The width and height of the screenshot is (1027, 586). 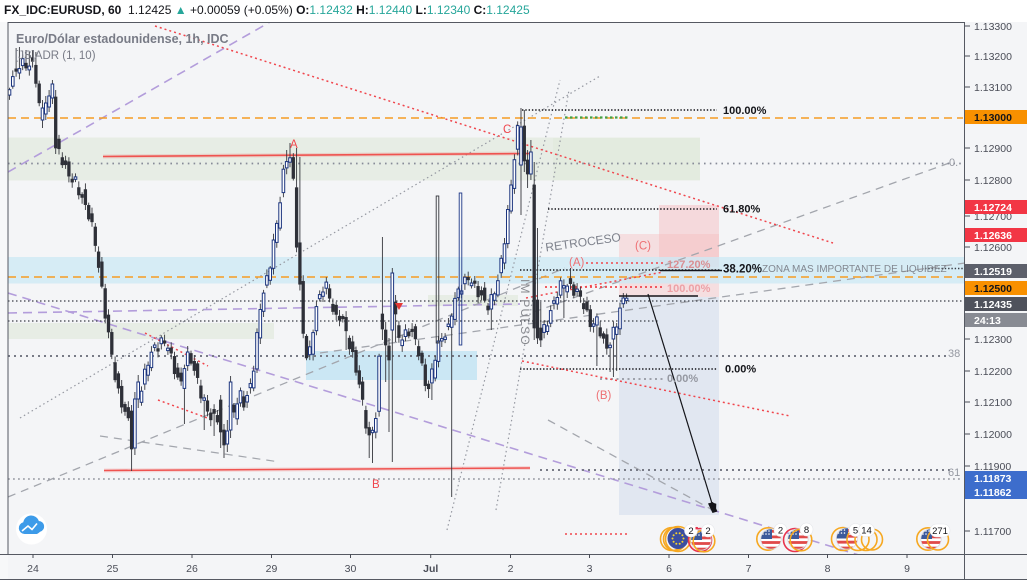 I want to click on svg-text: 1.13000, so click(x=993, y=118).